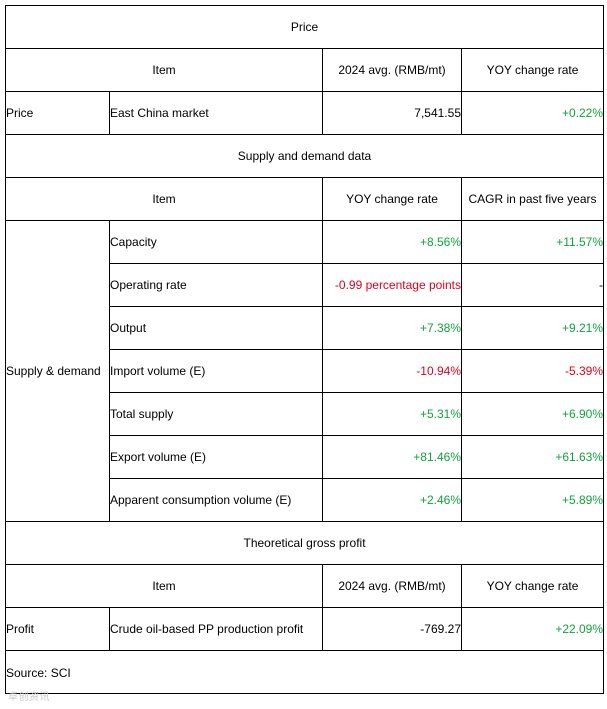  Describe the element at coordinates (164, 586) in the screenshot. I see `profit-header-item: Item` at that location.